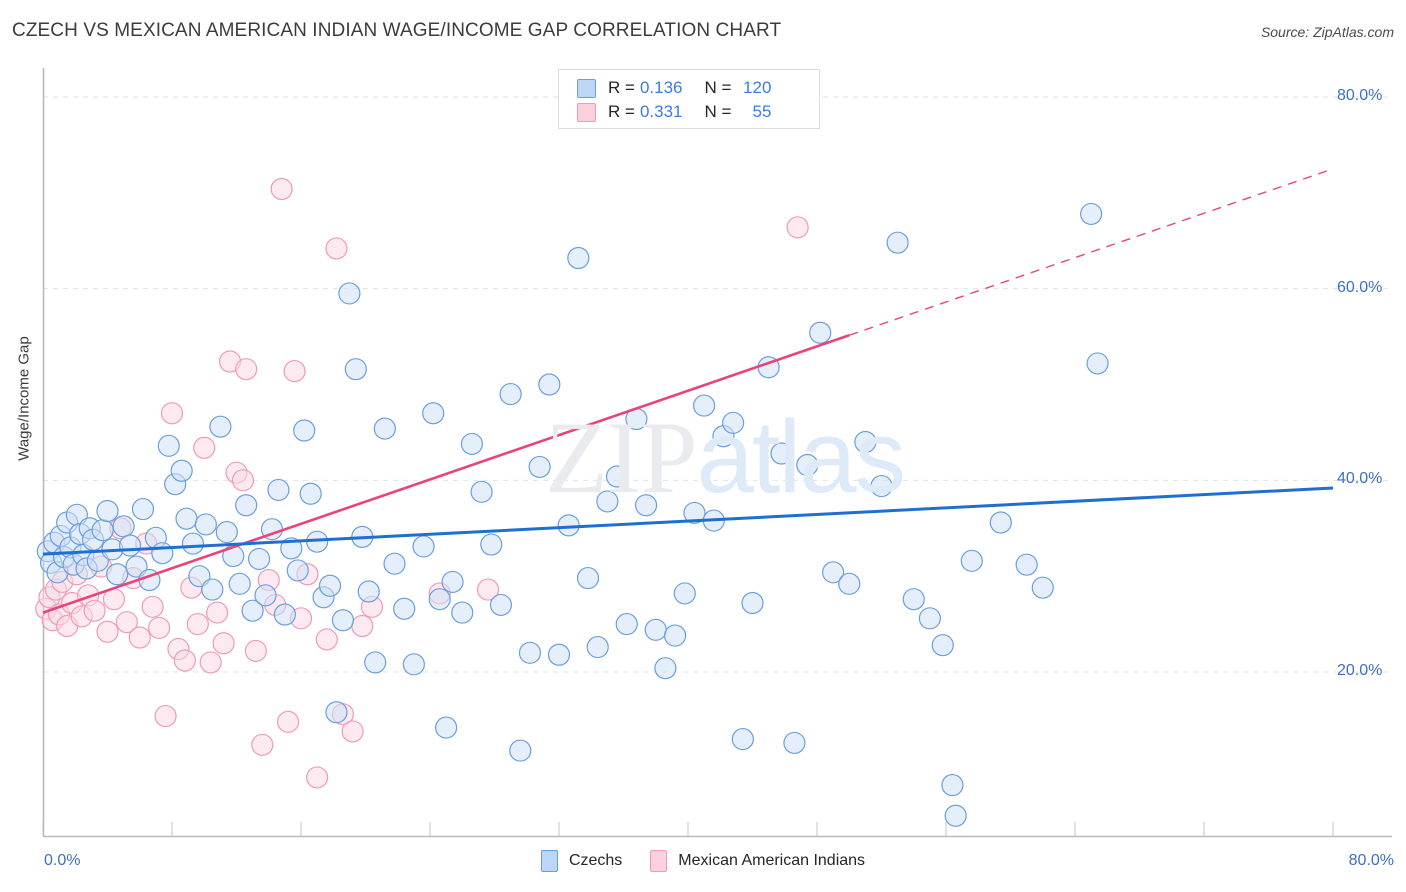 This screenshot has width=1406, height=892. I want to click on y-axis-tick-label: 40.0%, so click(1360, 479).